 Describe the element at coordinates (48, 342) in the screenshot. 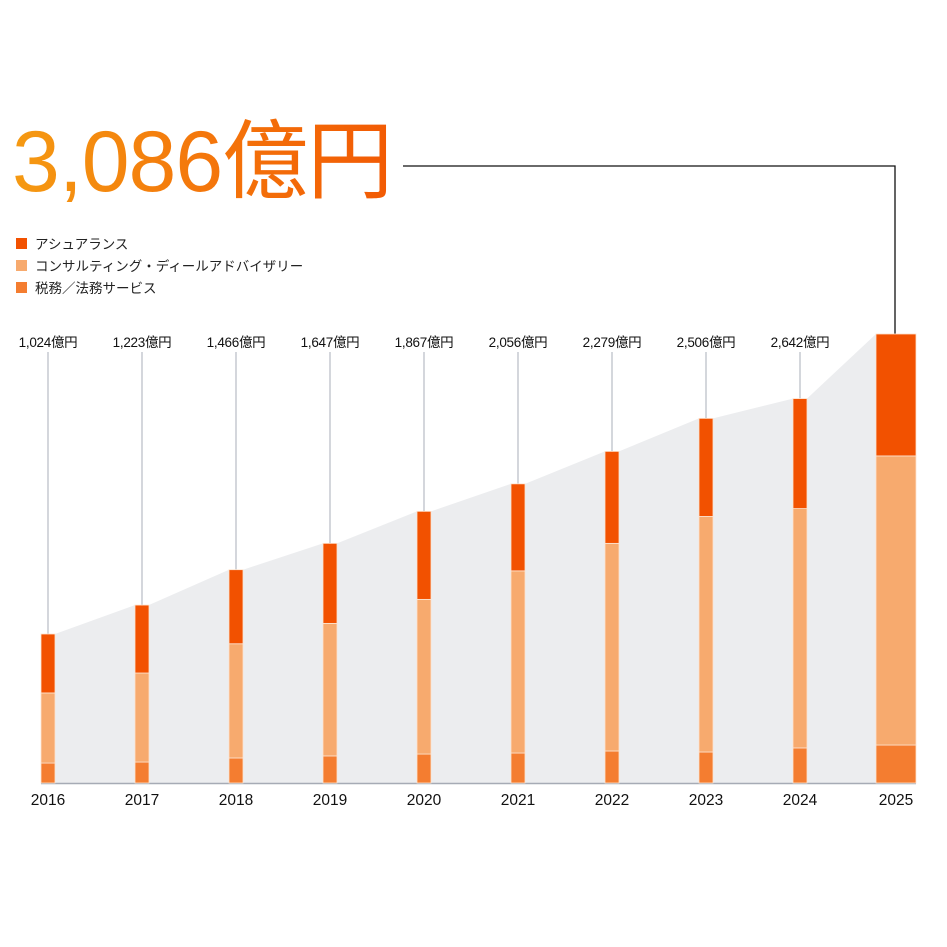

I see `total-value-label: 1,024億円` at that location.